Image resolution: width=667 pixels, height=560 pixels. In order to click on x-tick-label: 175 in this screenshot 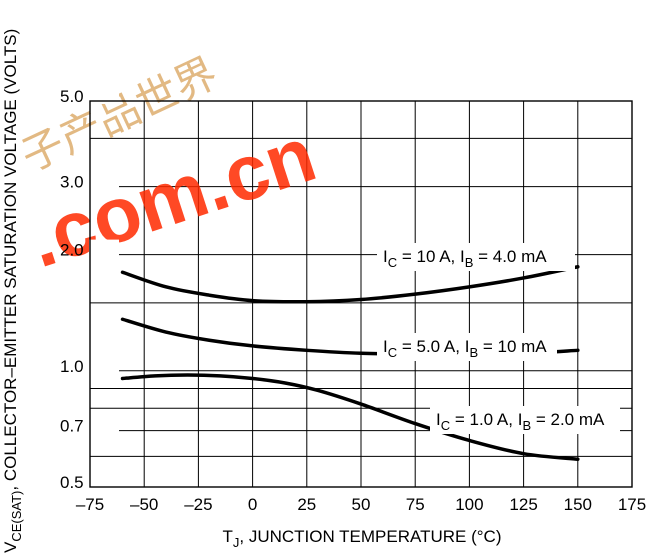, I will do `click(632, 504)`.